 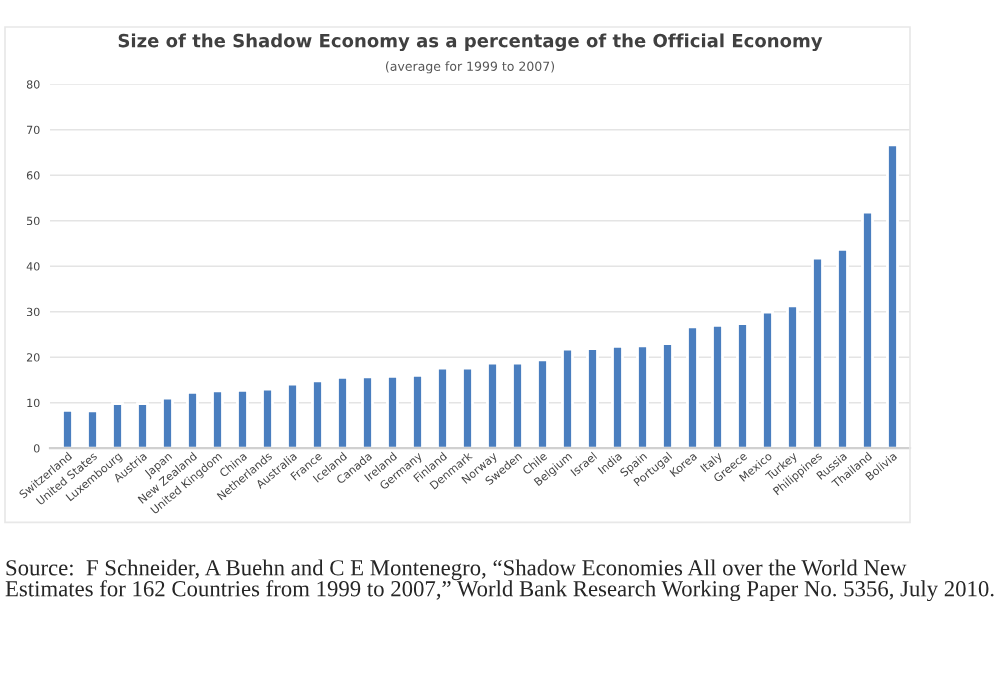 I want to click on source-note: Source: F Schneider, A Buehn and C E Montenegro, “Shadow Economies All over the World New Estimates for 162 Countries from 1999 to 2007,” World Bank Research Working Paper No. 5356, July 2010., so click(x=499, y=580).